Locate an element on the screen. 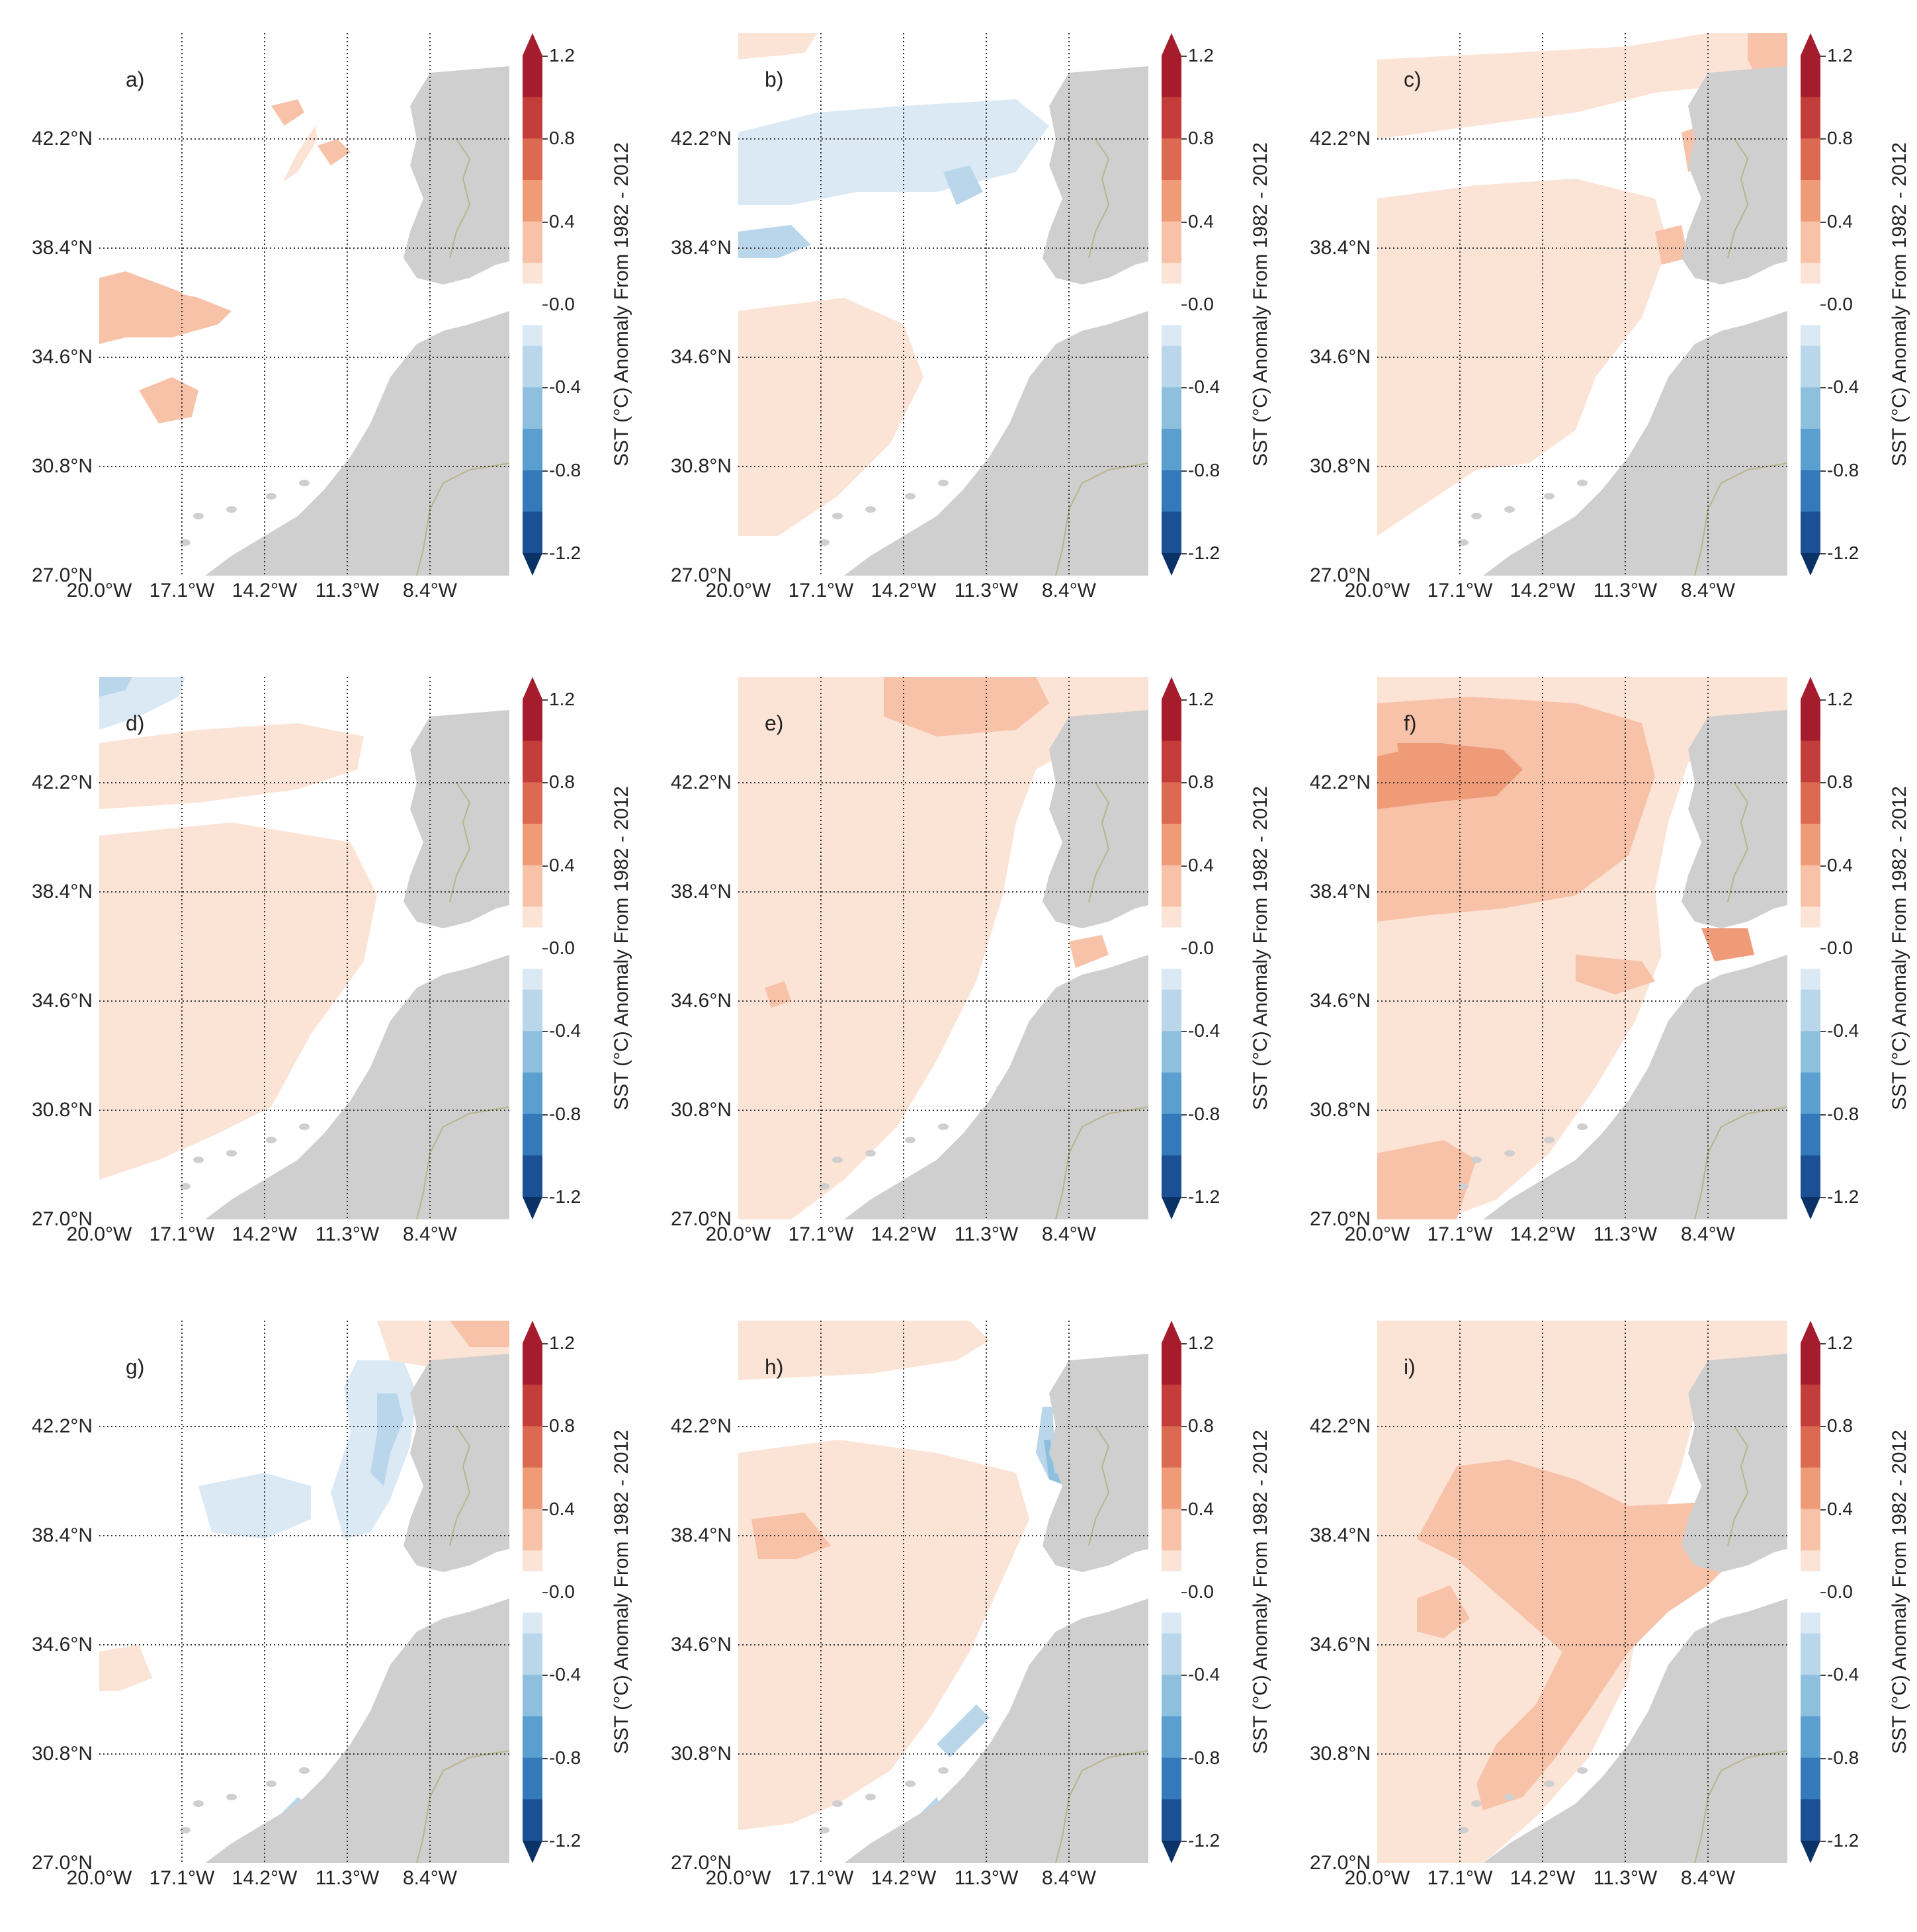 This screenshot has height=1932, width=1917. colorbar-extend-min is located at coordinates (532, 1852).